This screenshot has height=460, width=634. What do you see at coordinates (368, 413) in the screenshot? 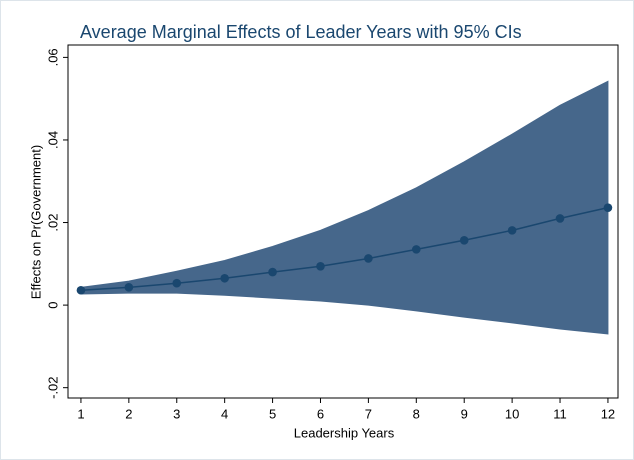
I see `x-tick-label: 7` at bounding box center [368, 413].